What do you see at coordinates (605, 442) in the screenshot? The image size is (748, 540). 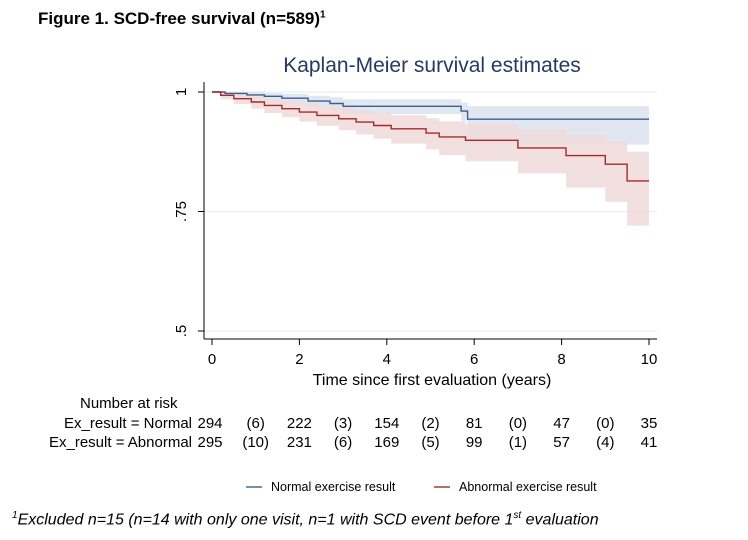 I see `risk-cell-1-9: (4)` at bounding box center [605, 442].